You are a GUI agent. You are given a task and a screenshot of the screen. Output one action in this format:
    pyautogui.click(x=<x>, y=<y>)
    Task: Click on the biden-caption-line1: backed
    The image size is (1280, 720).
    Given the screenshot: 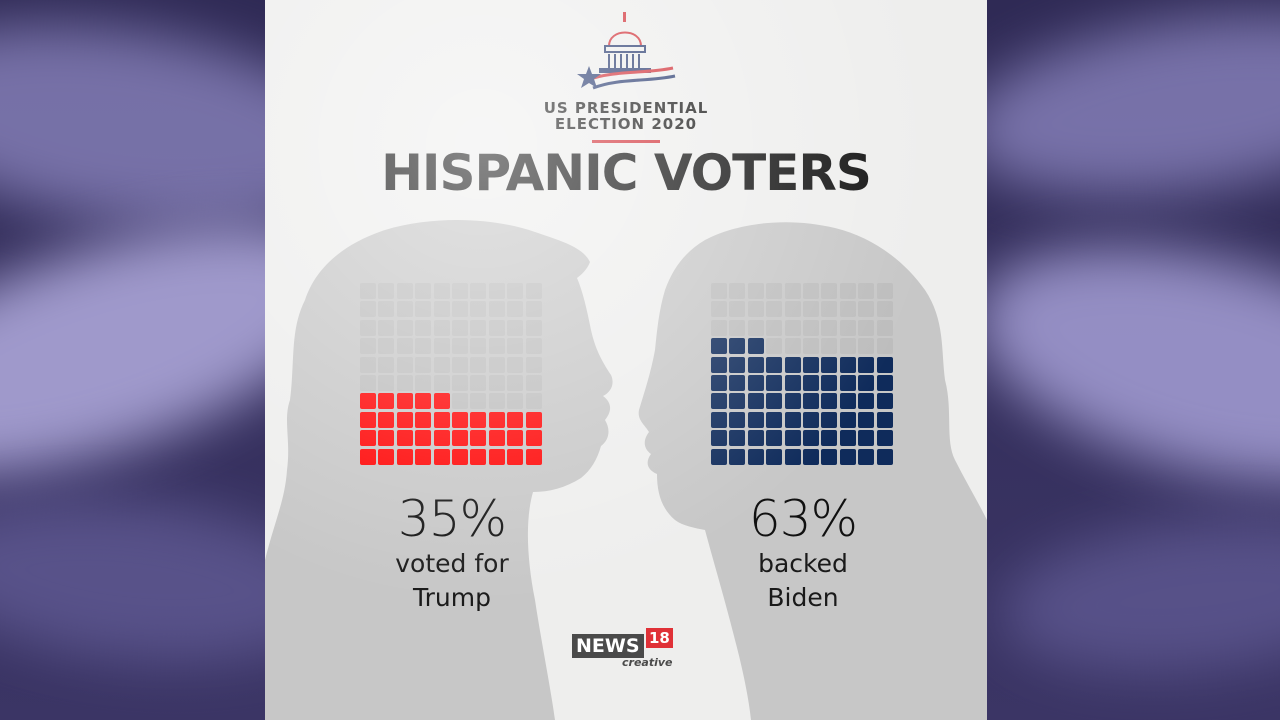 What is the action you would take?
    pyautogui.click(x=803, y=563)
    